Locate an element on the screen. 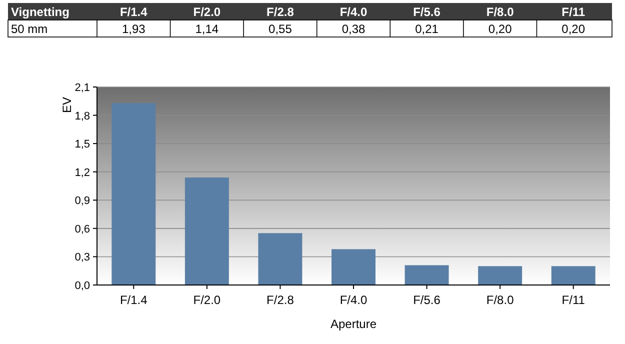 This screenshot has height=344, width=625. x-tick-label: F/8.0 is located at coordinates (500, 300).